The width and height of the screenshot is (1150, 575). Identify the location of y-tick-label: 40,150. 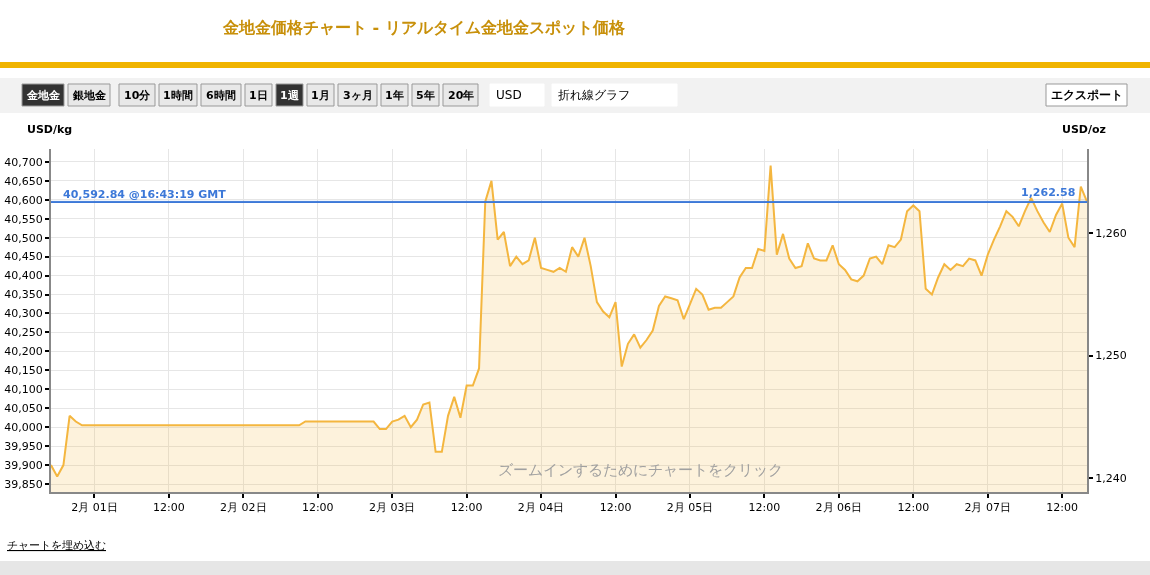
(23, 371).